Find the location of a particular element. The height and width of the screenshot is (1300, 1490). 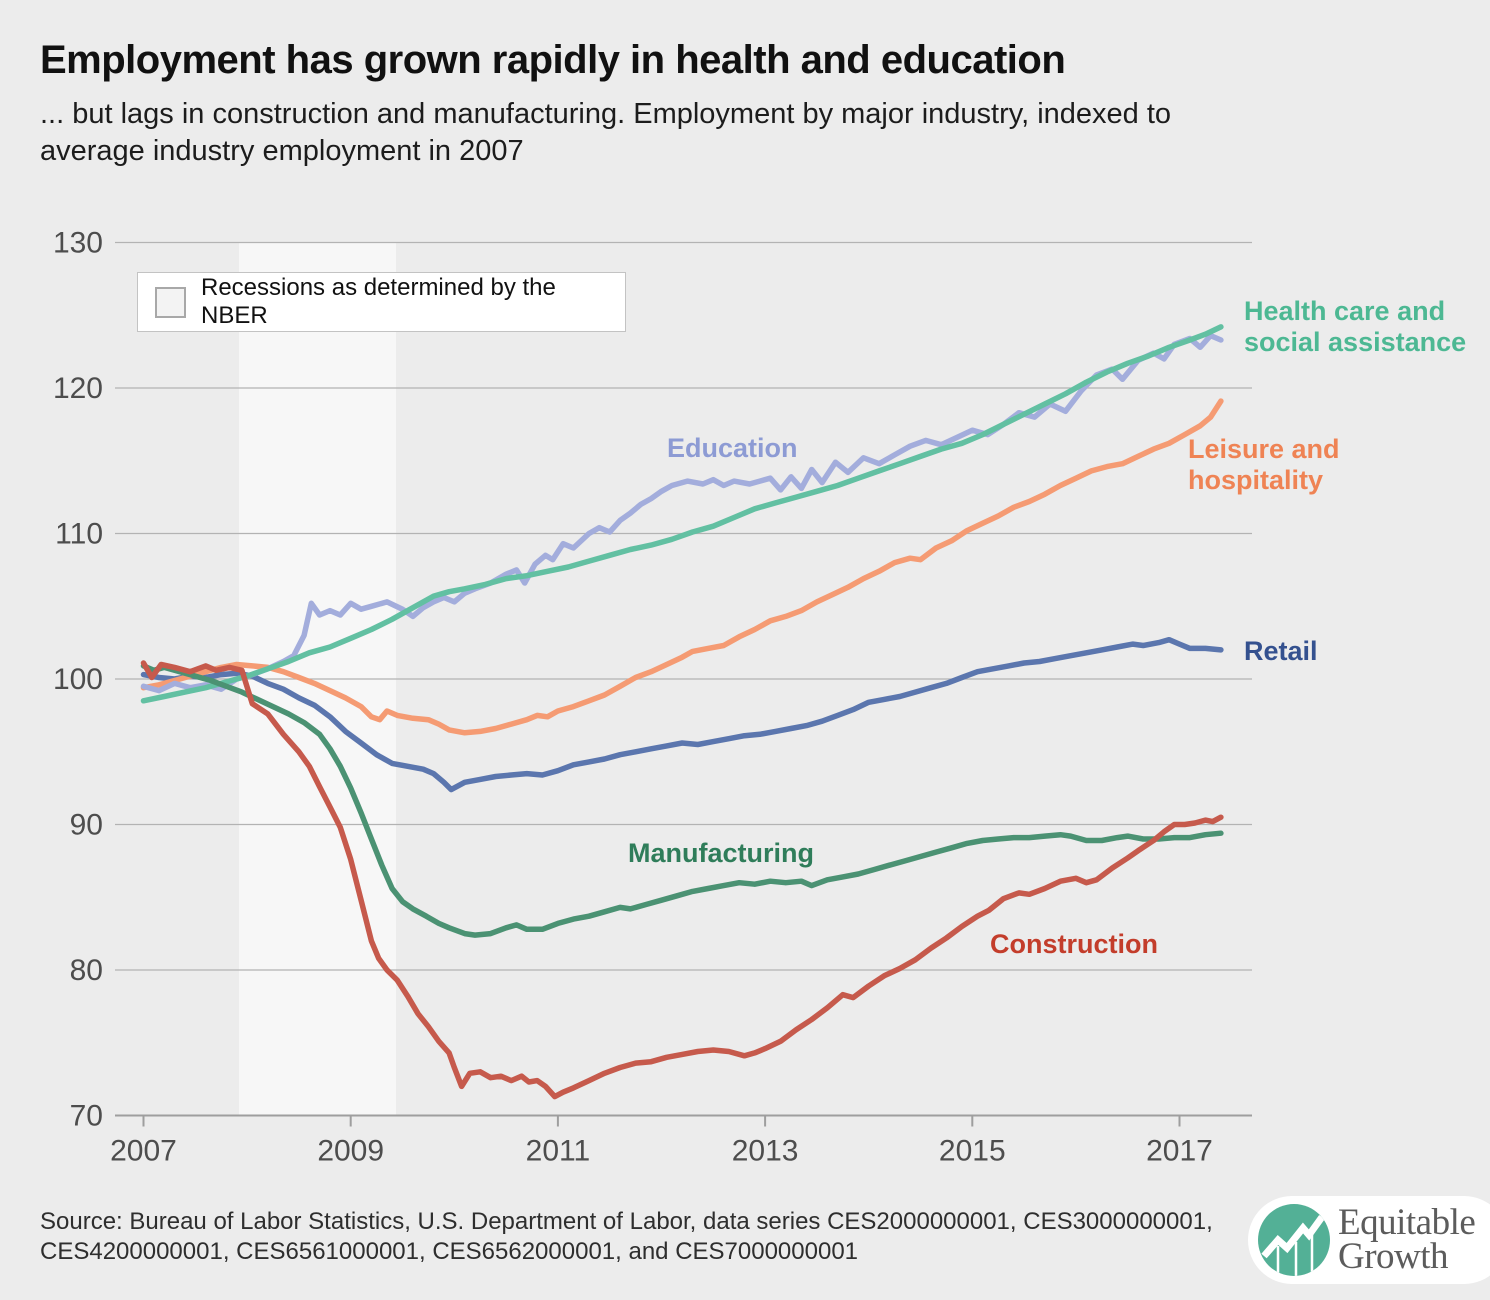

y-axis-label: 130 is located at coordinates (78, 243).